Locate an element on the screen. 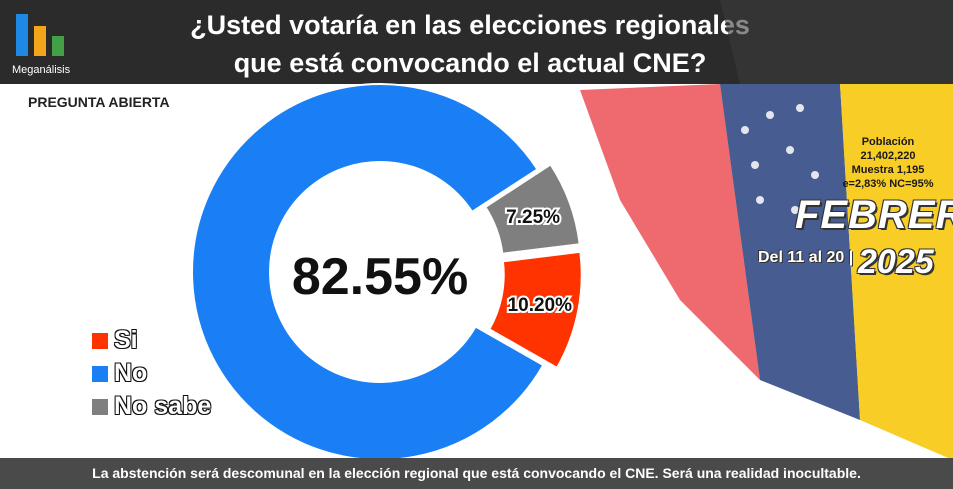  value-label-no: 82.55% is located at coordinates (380, 277).